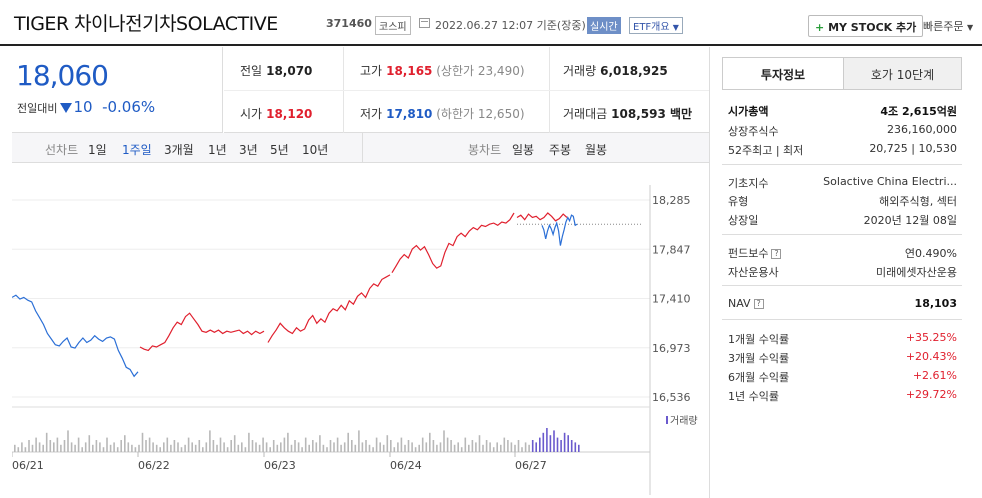 This screenshot has height=498, width=982. I want to click on return-3m-value: +20.43%, so click(931, 356).